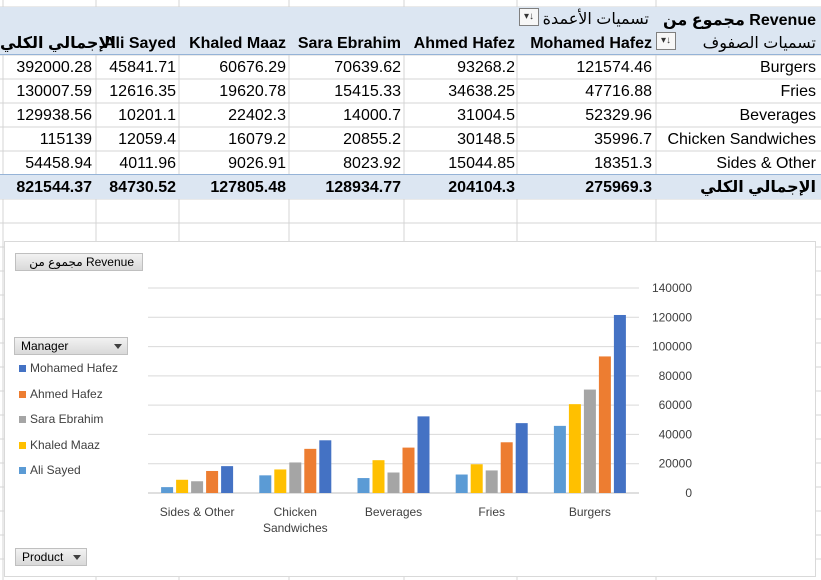 The width and height of the screenshot is (821, 580). I want to click on axis-field-button: Product, so click(51, 557).